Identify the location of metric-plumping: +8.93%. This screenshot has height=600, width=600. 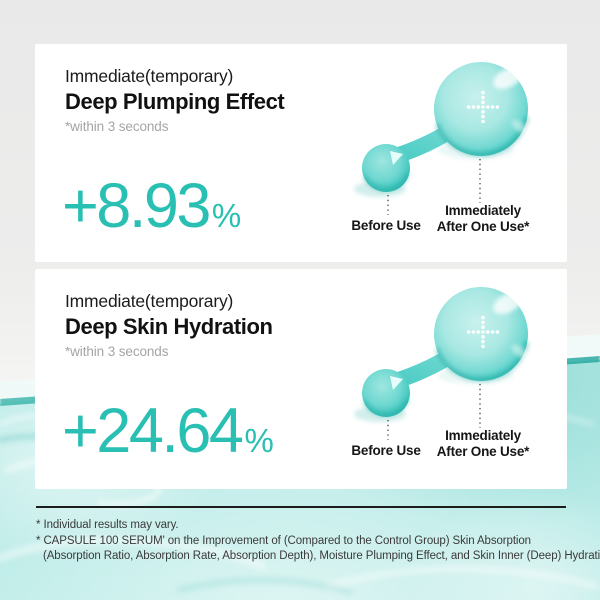
(151, 206).